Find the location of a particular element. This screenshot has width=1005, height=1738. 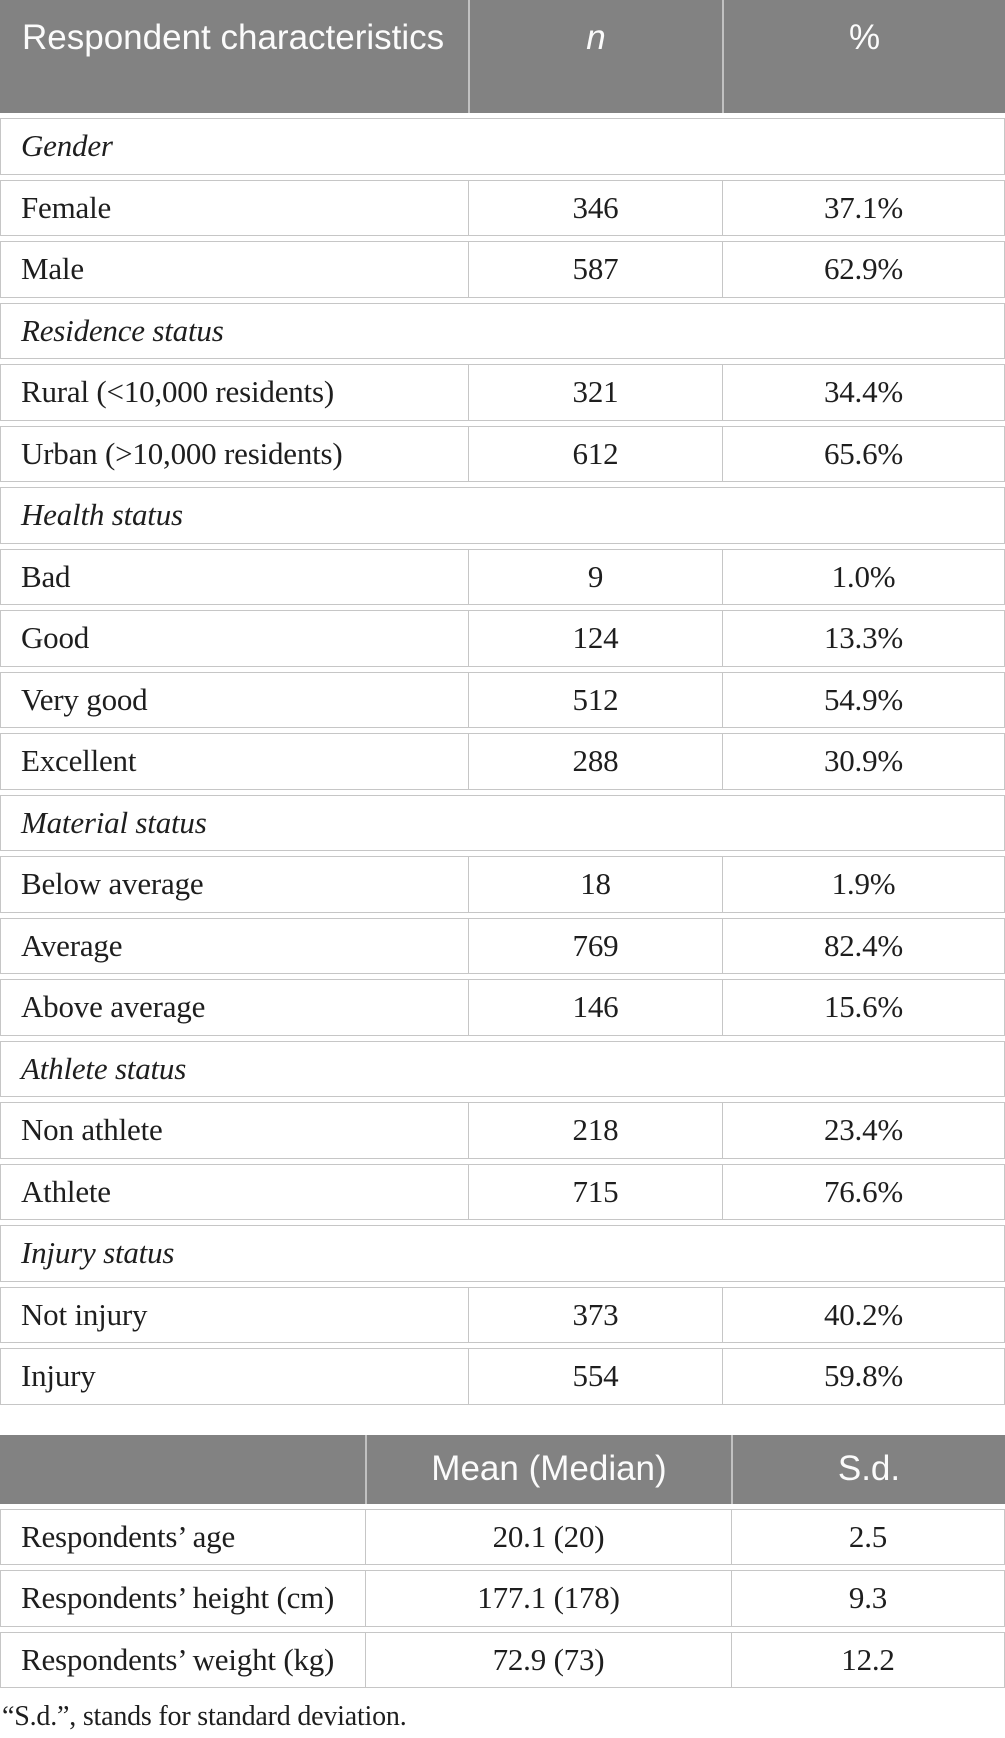

row-count: 769 is located at coordinates (595, 945).